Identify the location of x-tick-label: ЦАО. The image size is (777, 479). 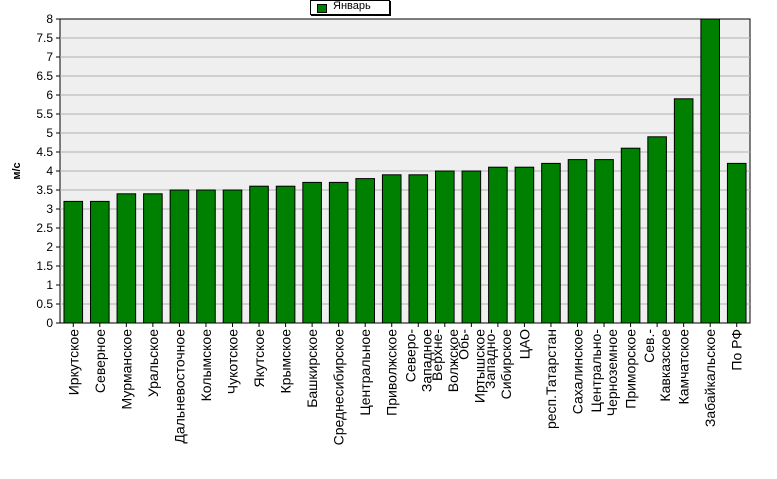
(524, 344).